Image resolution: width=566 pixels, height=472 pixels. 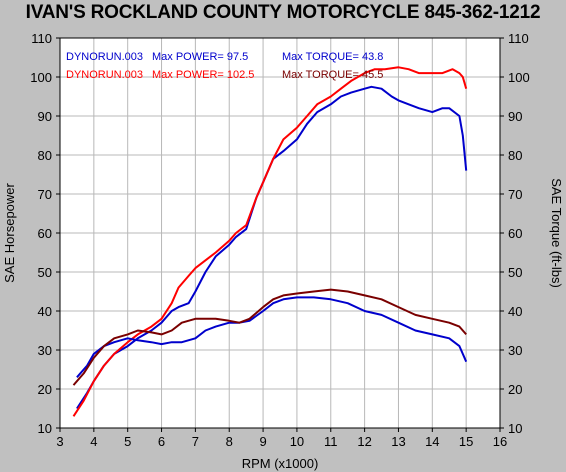 I want to click on y-tick-label-left: 110, so click(x=41, y=38).